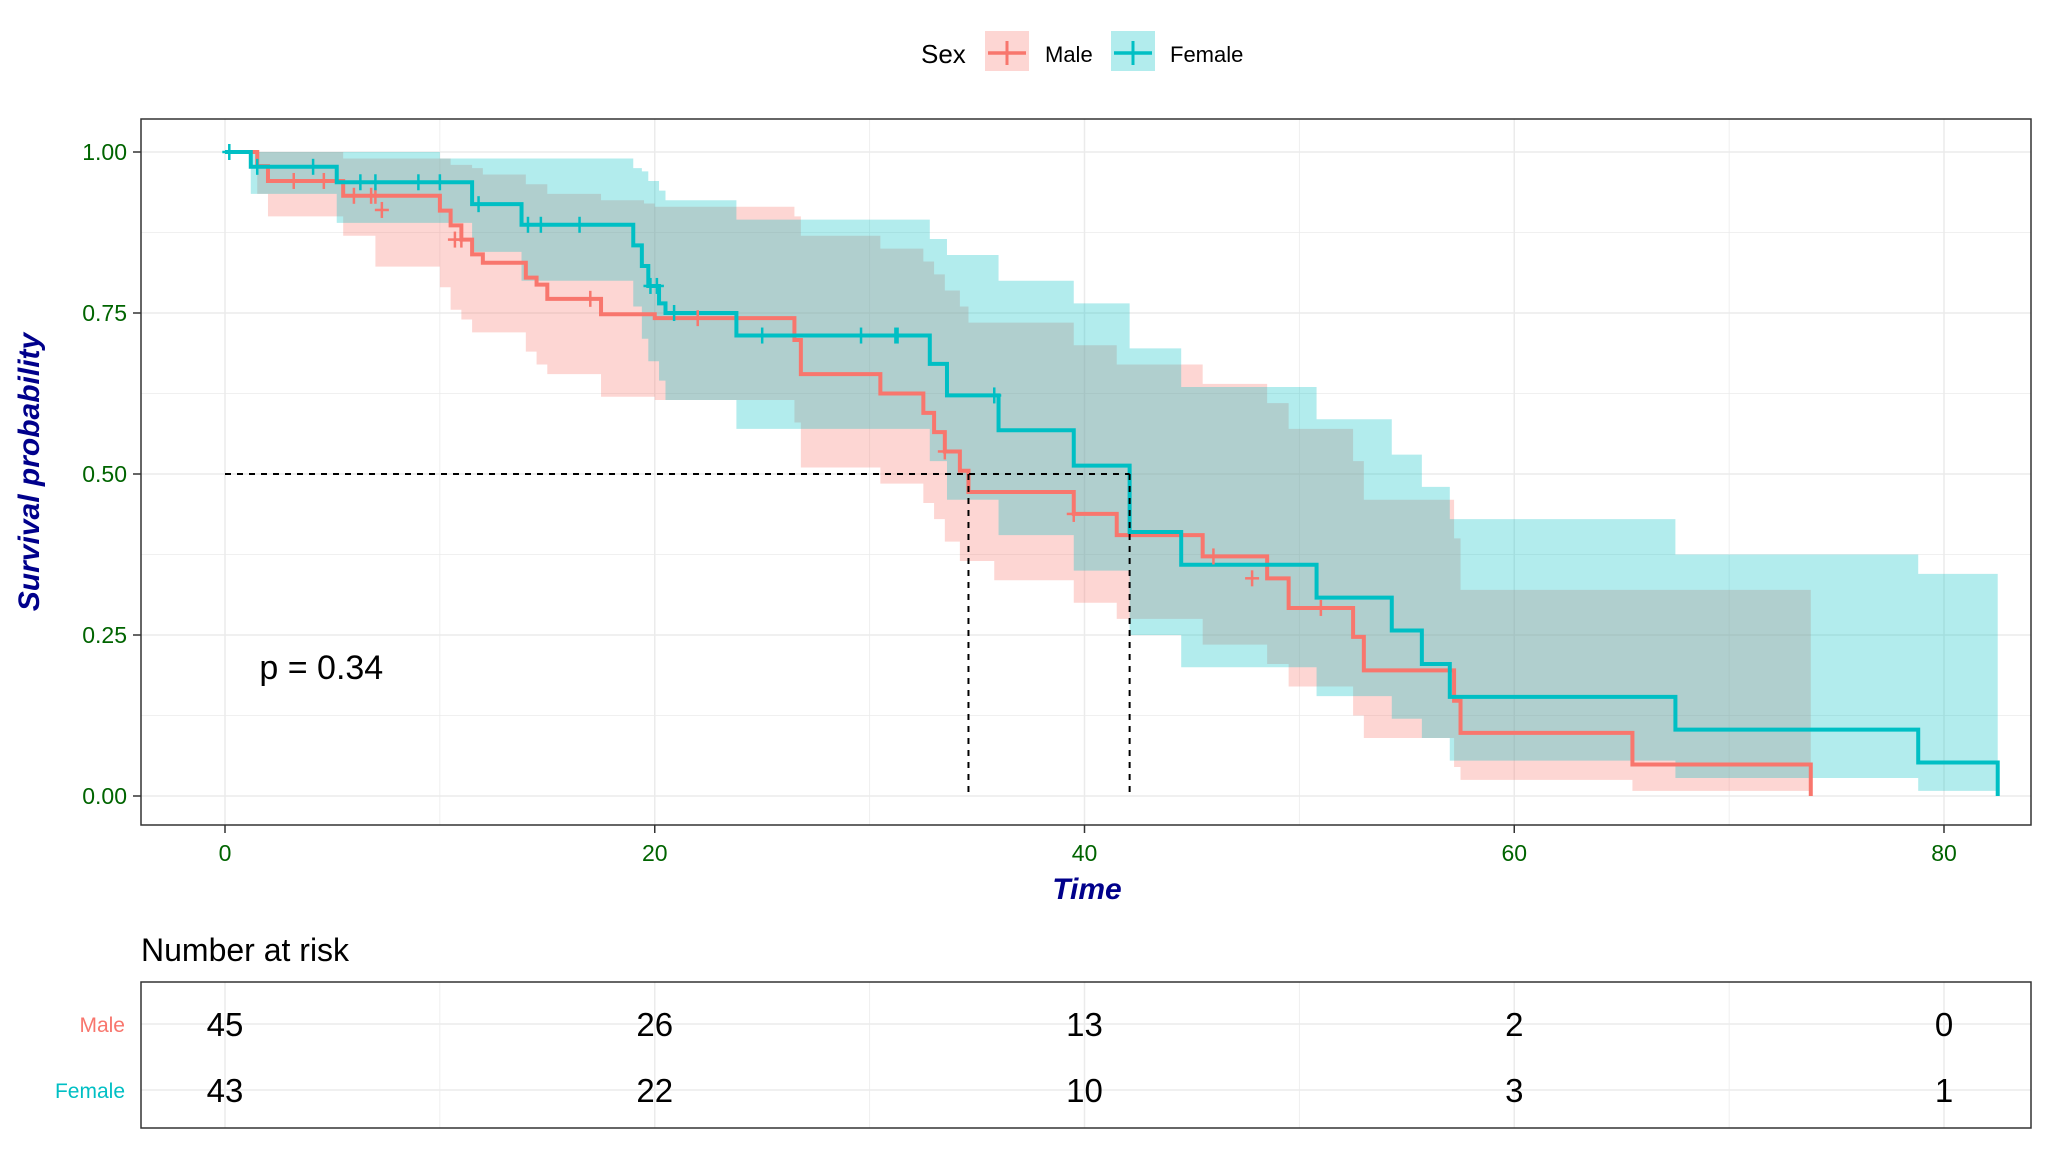 The image size is (2047, 1152). I want to click on risk-table-grid, so click(1086, 1055).